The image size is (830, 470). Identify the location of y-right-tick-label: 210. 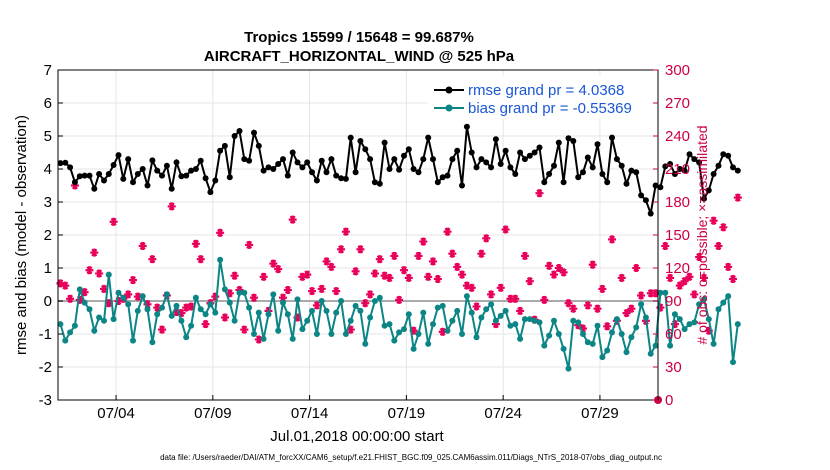
(677, 169).